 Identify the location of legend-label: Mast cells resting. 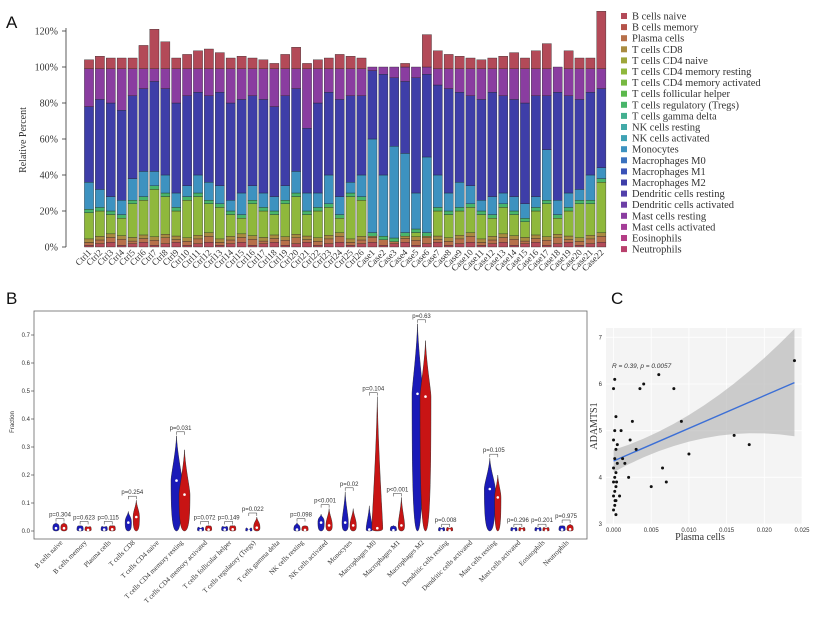
(669, 216).